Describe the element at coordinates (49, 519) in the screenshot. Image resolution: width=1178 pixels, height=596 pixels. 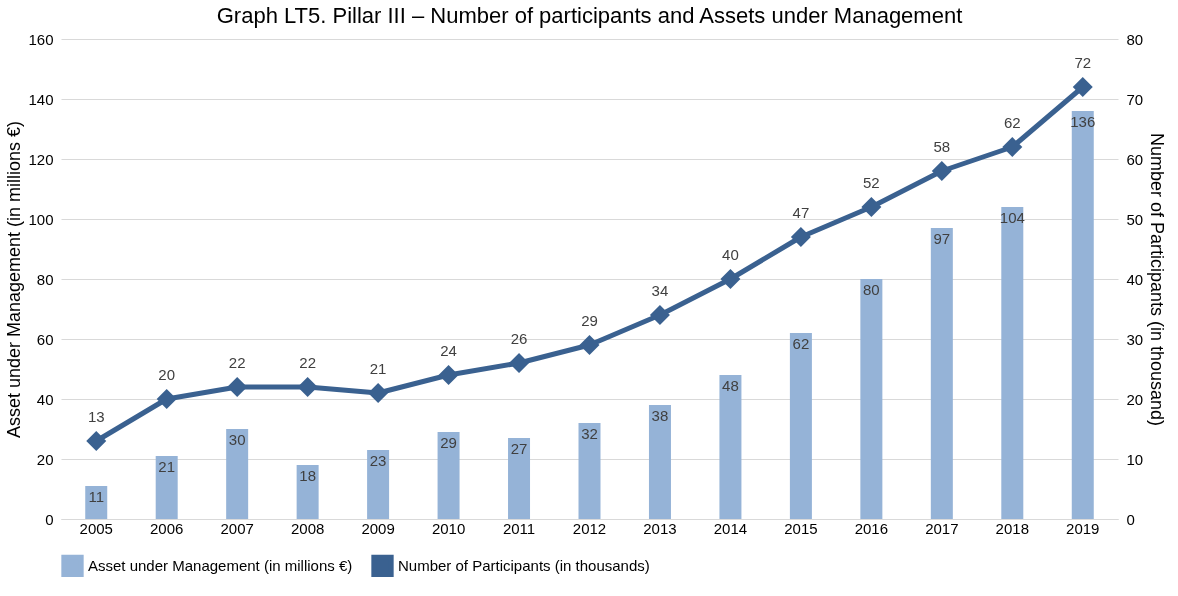
I see `y-tick-label: 0` at that location.